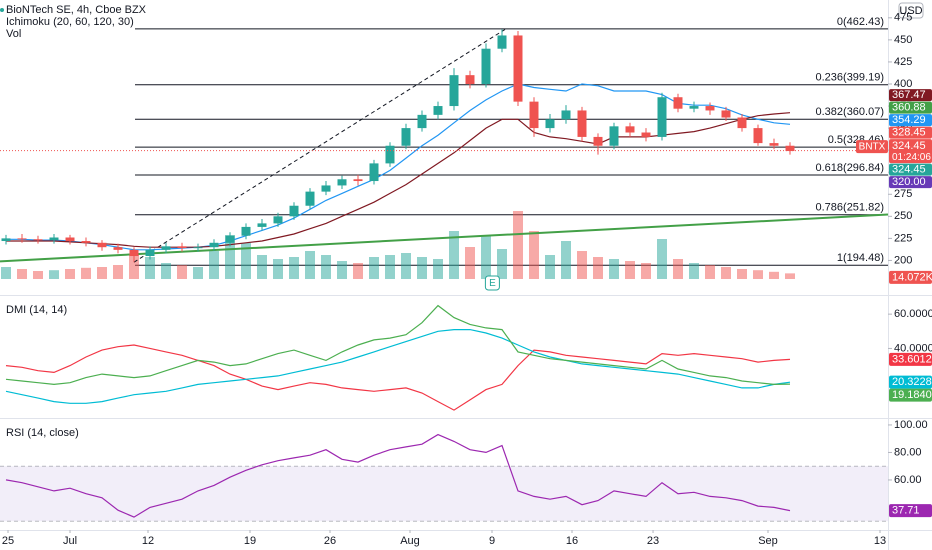  What do you see at coordinates (903, 260) in the screenshot?
I see `y-tick-label: 200` at bounding box center [903, 260].